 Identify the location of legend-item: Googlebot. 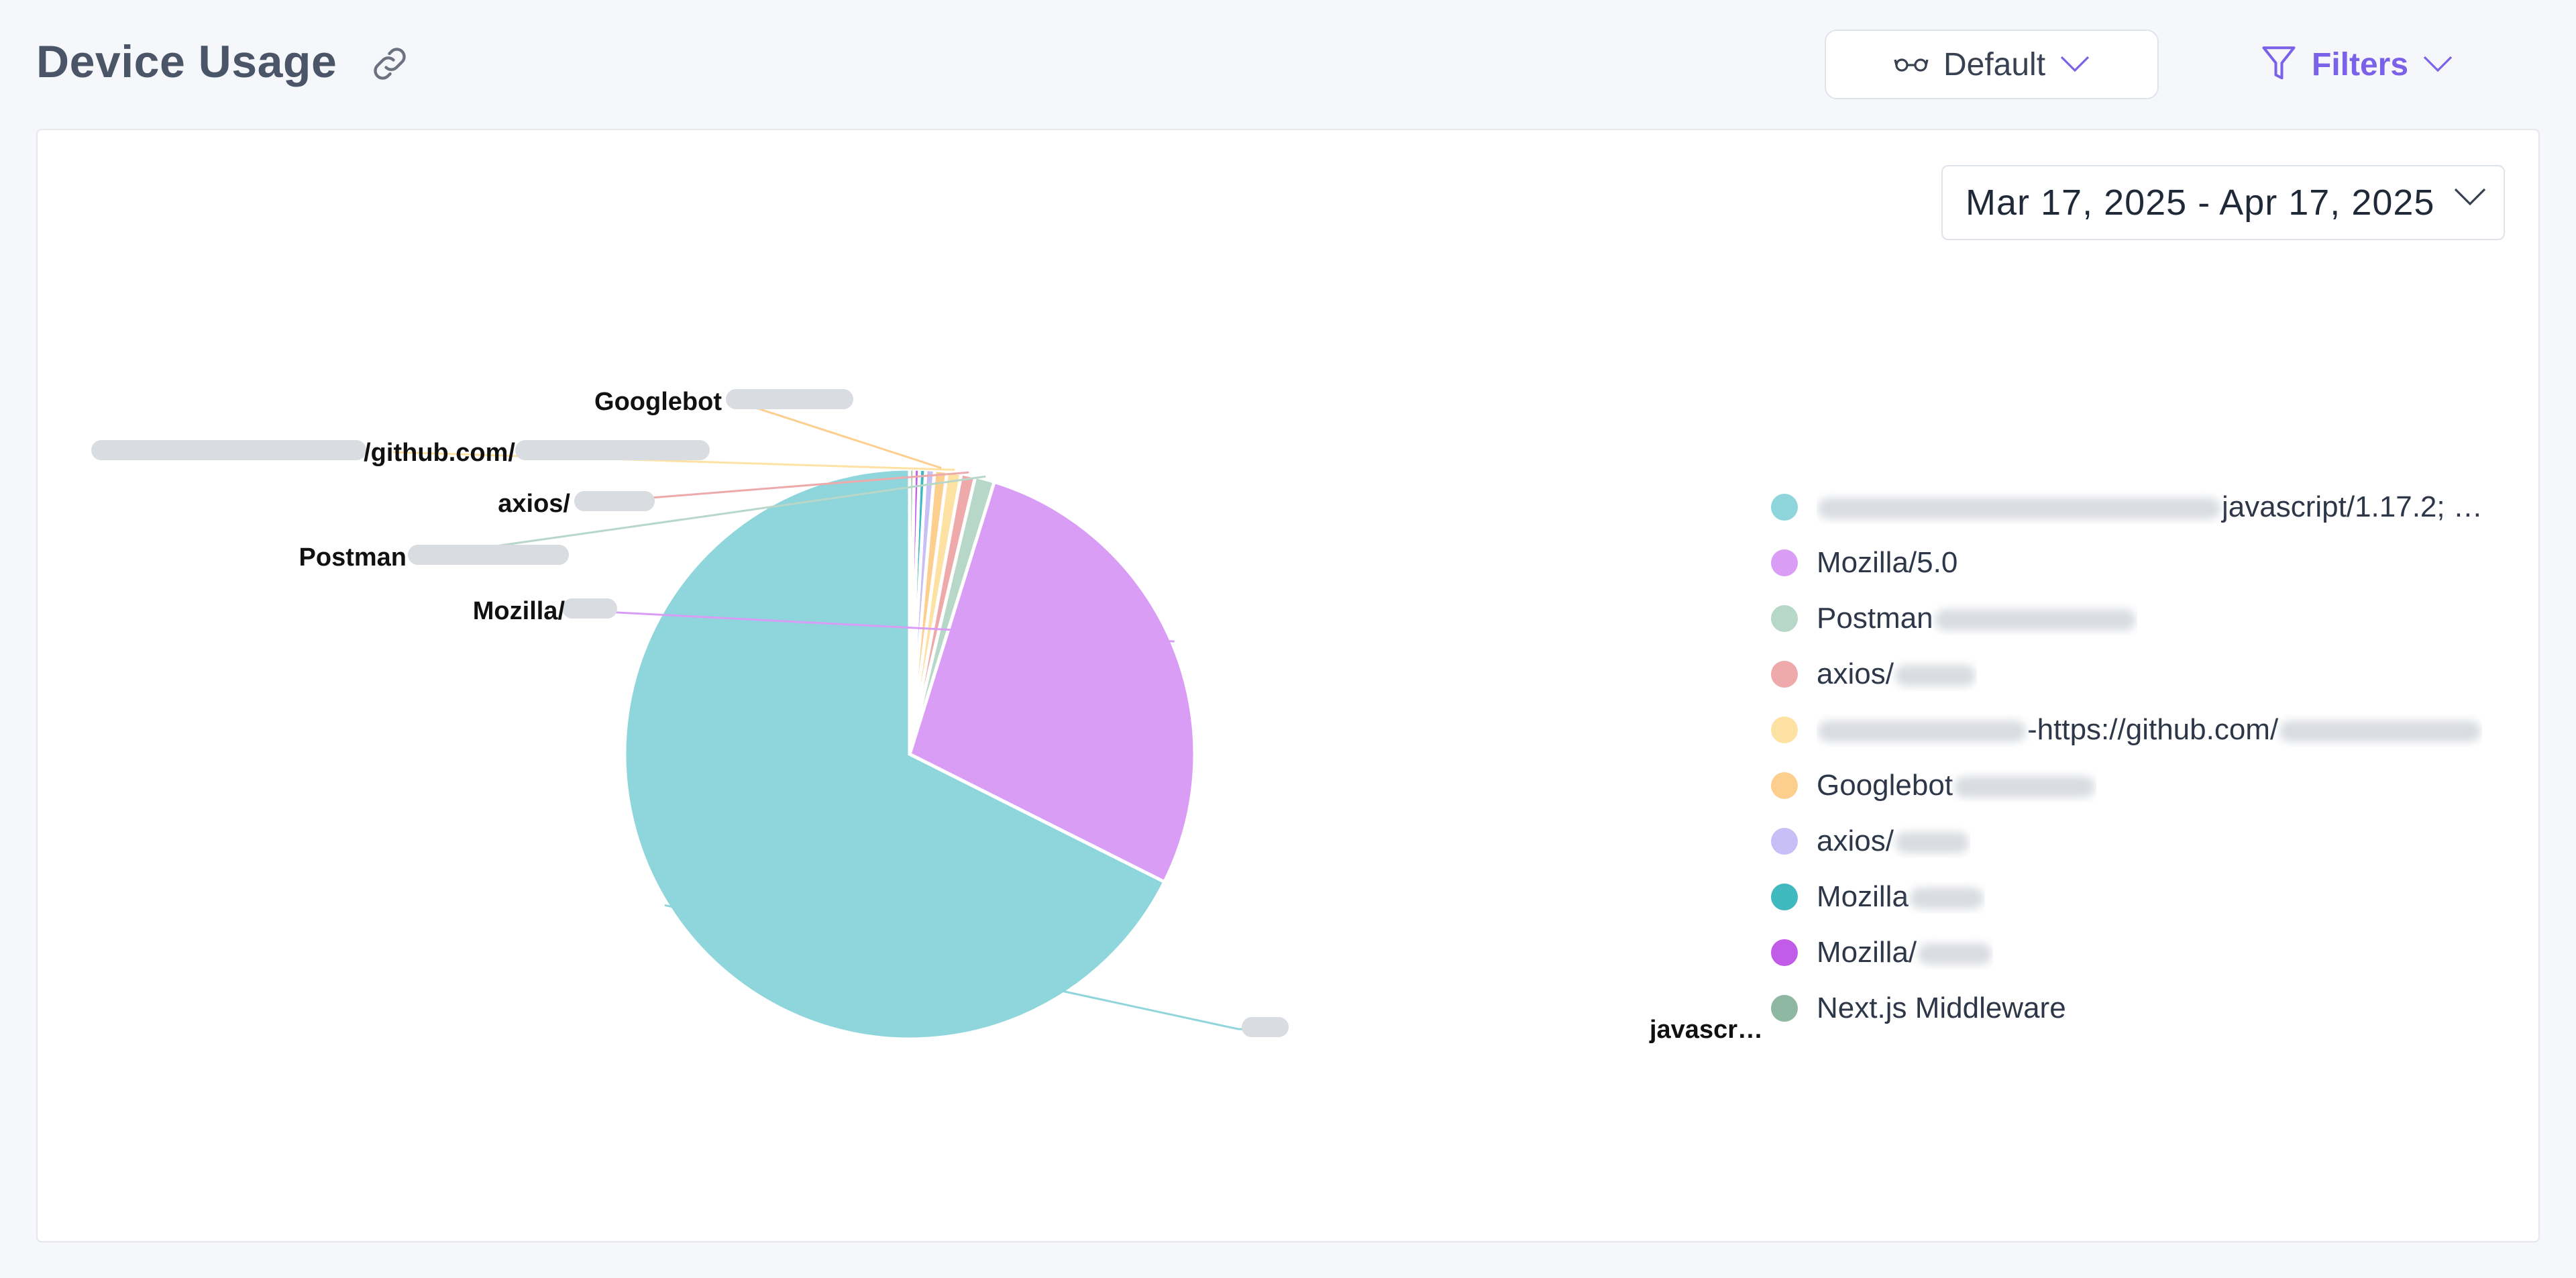
(2146, 785).